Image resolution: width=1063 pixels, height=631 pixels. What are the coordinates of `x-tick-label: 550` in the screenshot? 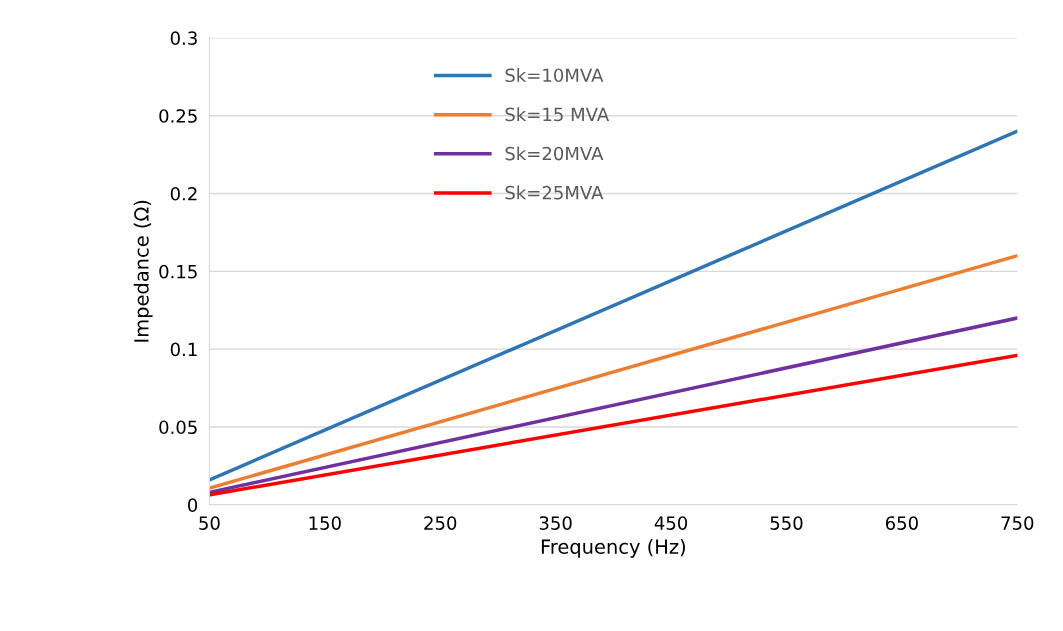 It's located at (786, 523).